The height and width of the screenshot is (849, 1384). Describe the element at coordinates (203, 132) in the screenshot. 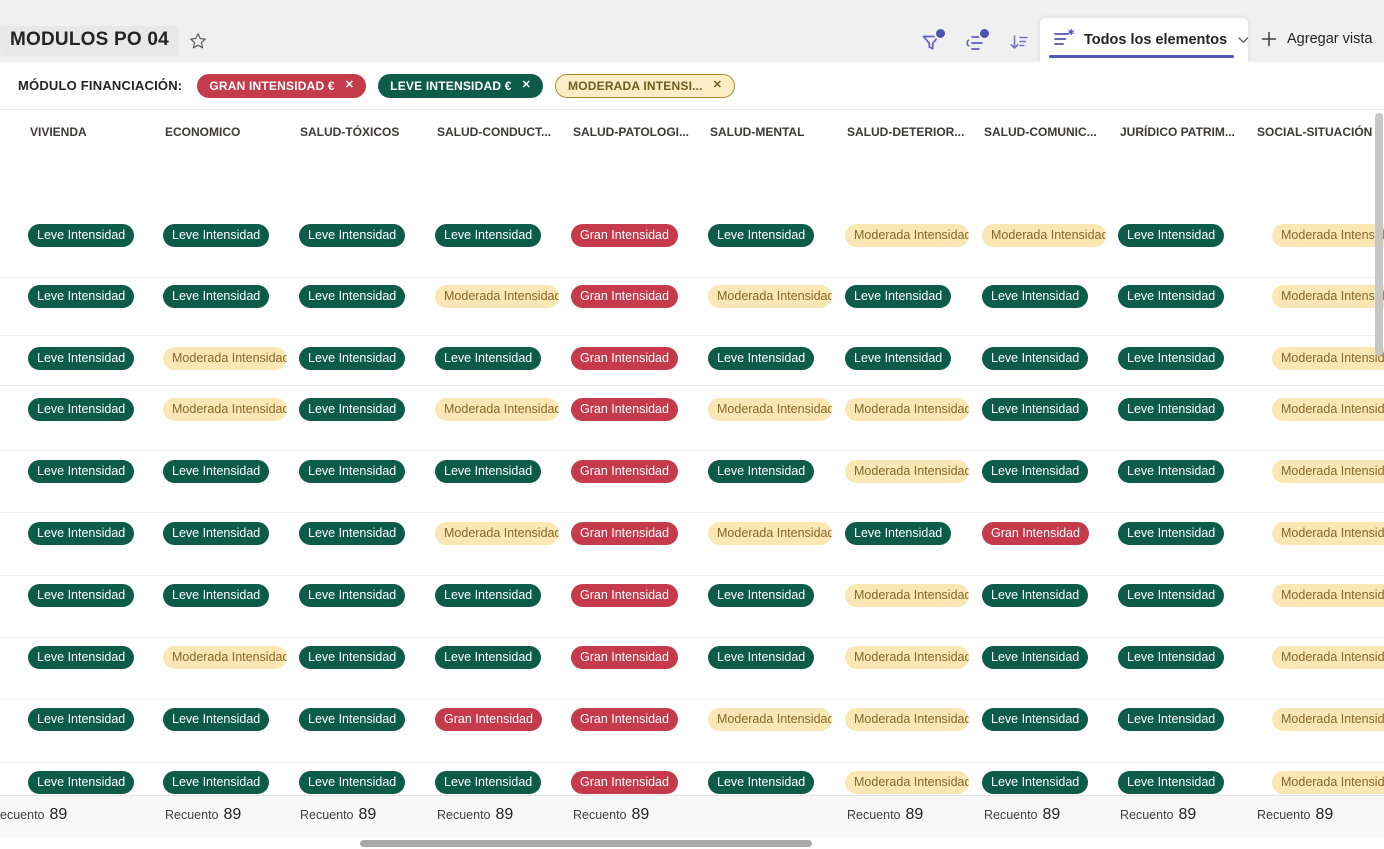

I see `column-header: ECONOMICO` at that location.